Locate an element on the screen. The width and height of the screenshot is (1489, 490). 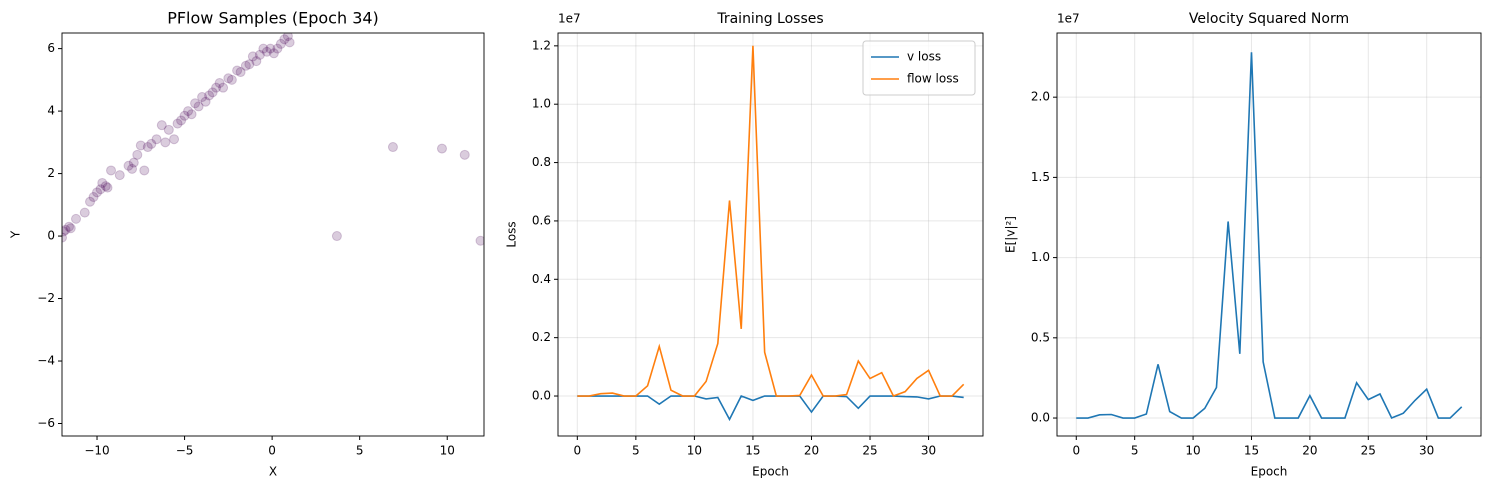
y-tick-label: 0.6 is located at coordinates (541, 220).